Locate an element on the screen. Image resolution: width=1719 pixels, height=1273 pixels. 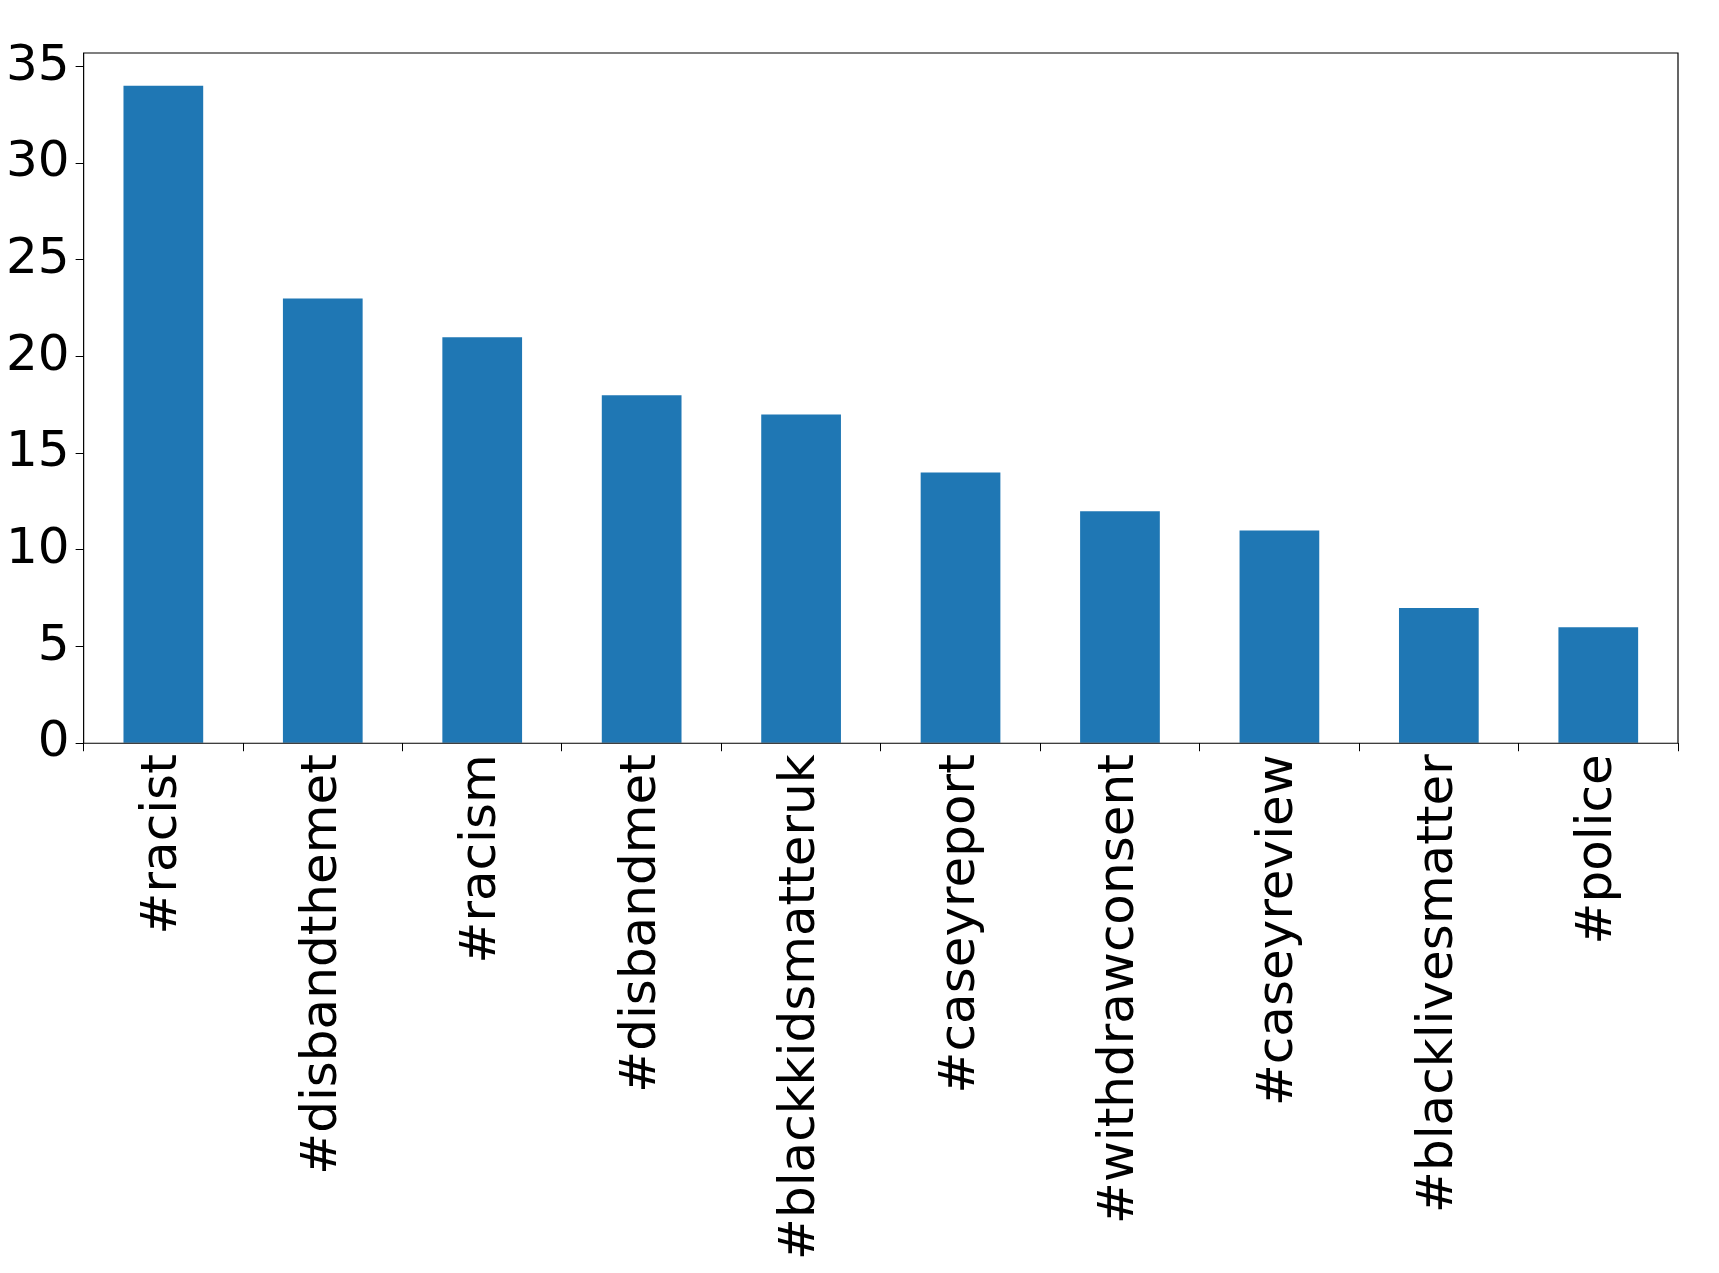
x-tick-label: #disbandmet is located at coordinates (637, 923).